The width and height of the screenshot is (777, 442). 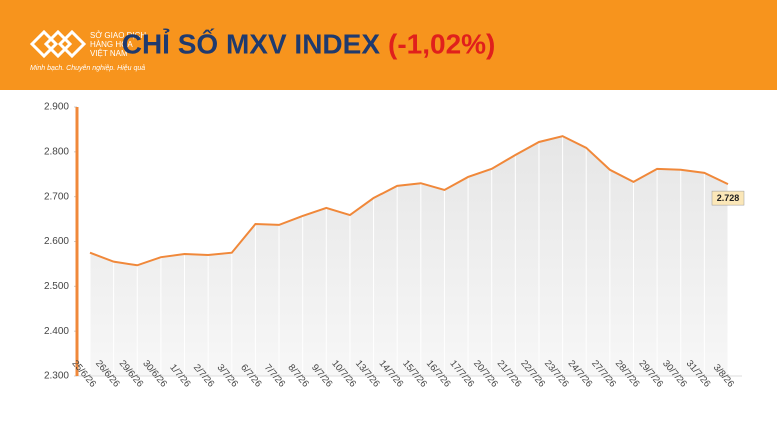 I want to click on y-tick-label: 2.700, so click(x=56, y=196).